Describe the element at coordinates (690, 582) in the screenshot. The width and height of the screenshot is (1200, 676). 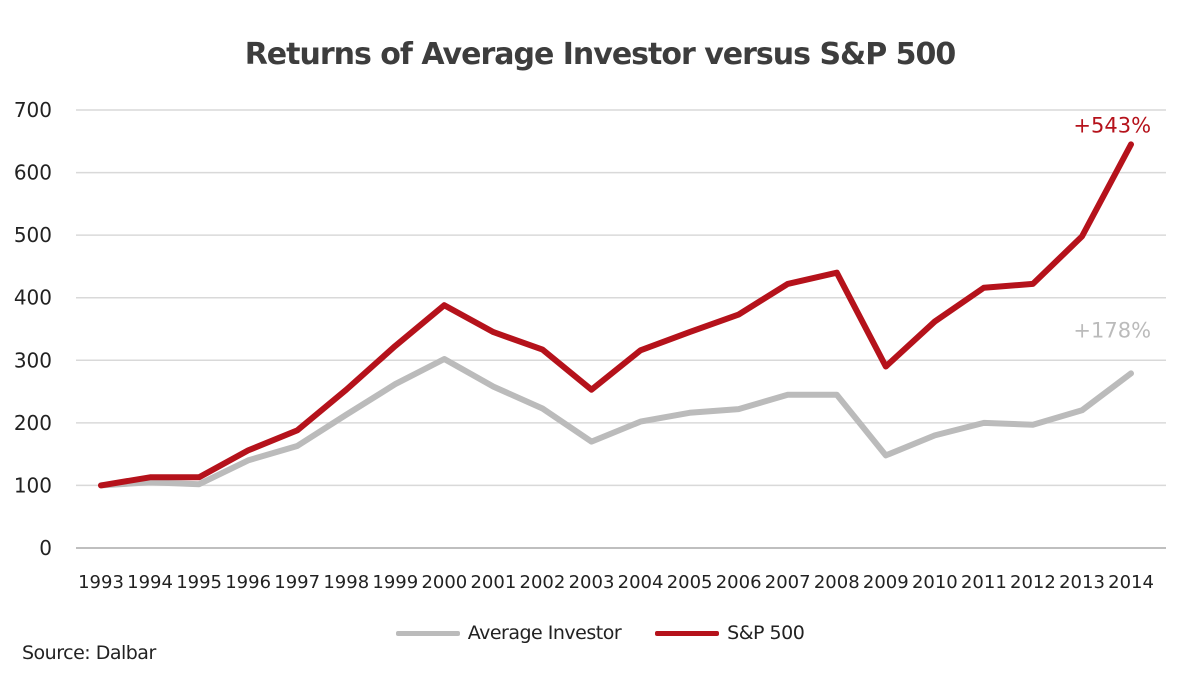
I see `x-tick-label-2005: 2005` at that location.